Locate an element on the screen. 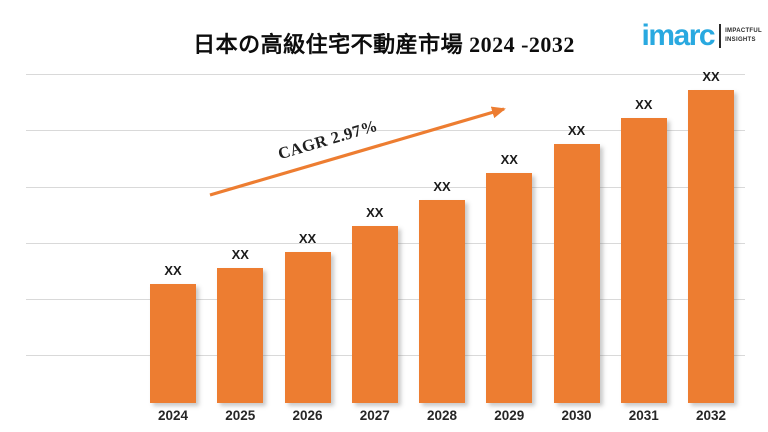  x-axis-labels: 2024 2025 2026 2027 2028 2029 2030 2031 2032 is located at coordinates (385, 416).